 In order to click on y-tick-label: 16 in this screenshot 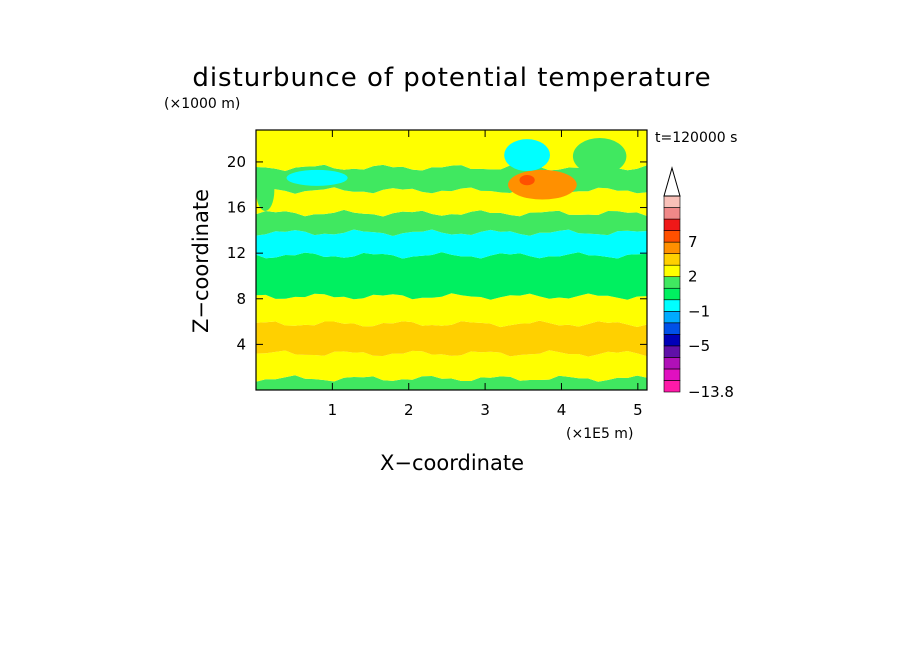, I will do `click(236, 208)`.